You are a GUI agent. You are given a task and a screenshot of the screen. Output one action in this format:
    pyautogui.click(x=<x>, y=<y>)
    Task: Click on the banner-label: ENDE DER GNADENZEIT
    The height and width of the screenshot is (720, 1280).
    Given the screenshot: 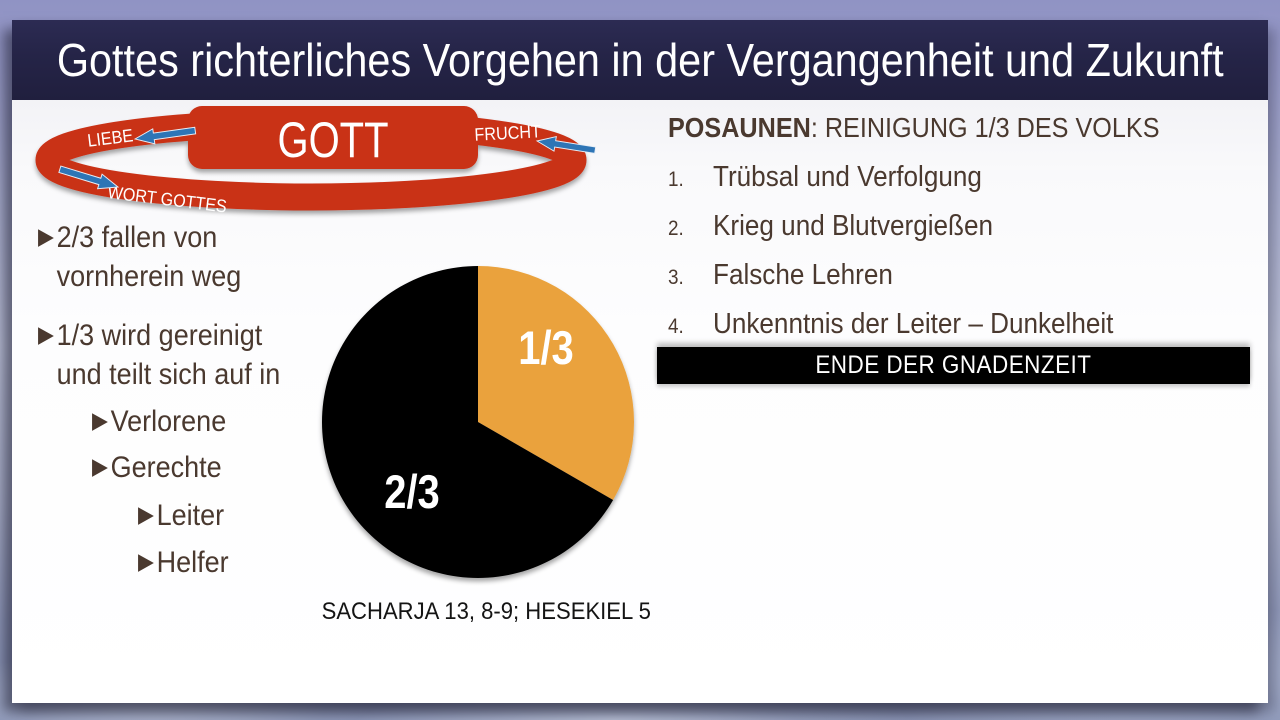 What is the action you would take?
    pyautogui.click(x=953, y=365)
    